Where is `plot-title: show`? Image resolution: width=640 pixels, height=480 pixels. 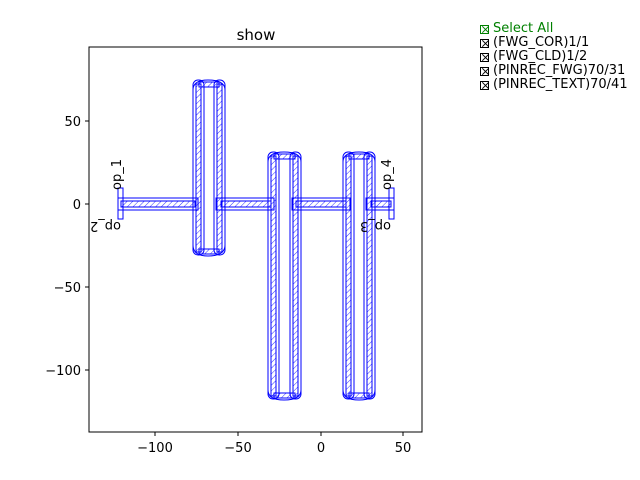 plot-title: show is located at coordinates (256, 35).